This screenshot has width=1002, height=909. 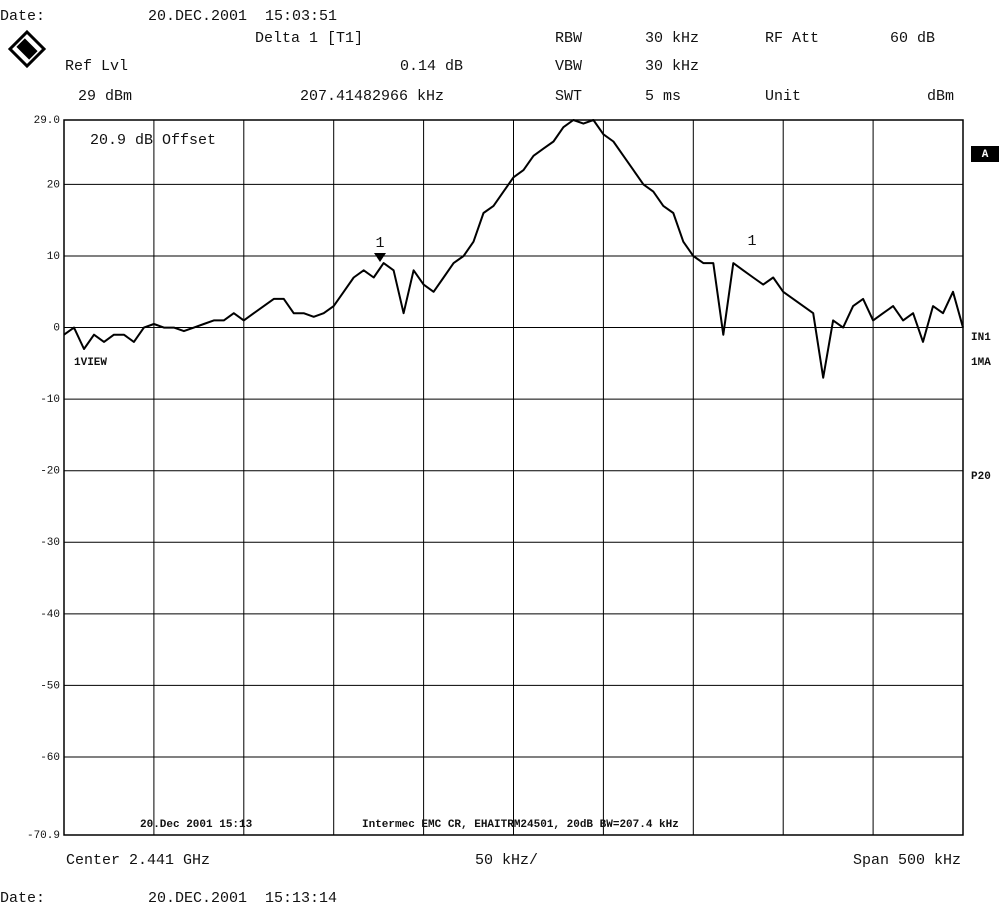 I want to click on unit-label: Unit, so click(x=783, y=96).